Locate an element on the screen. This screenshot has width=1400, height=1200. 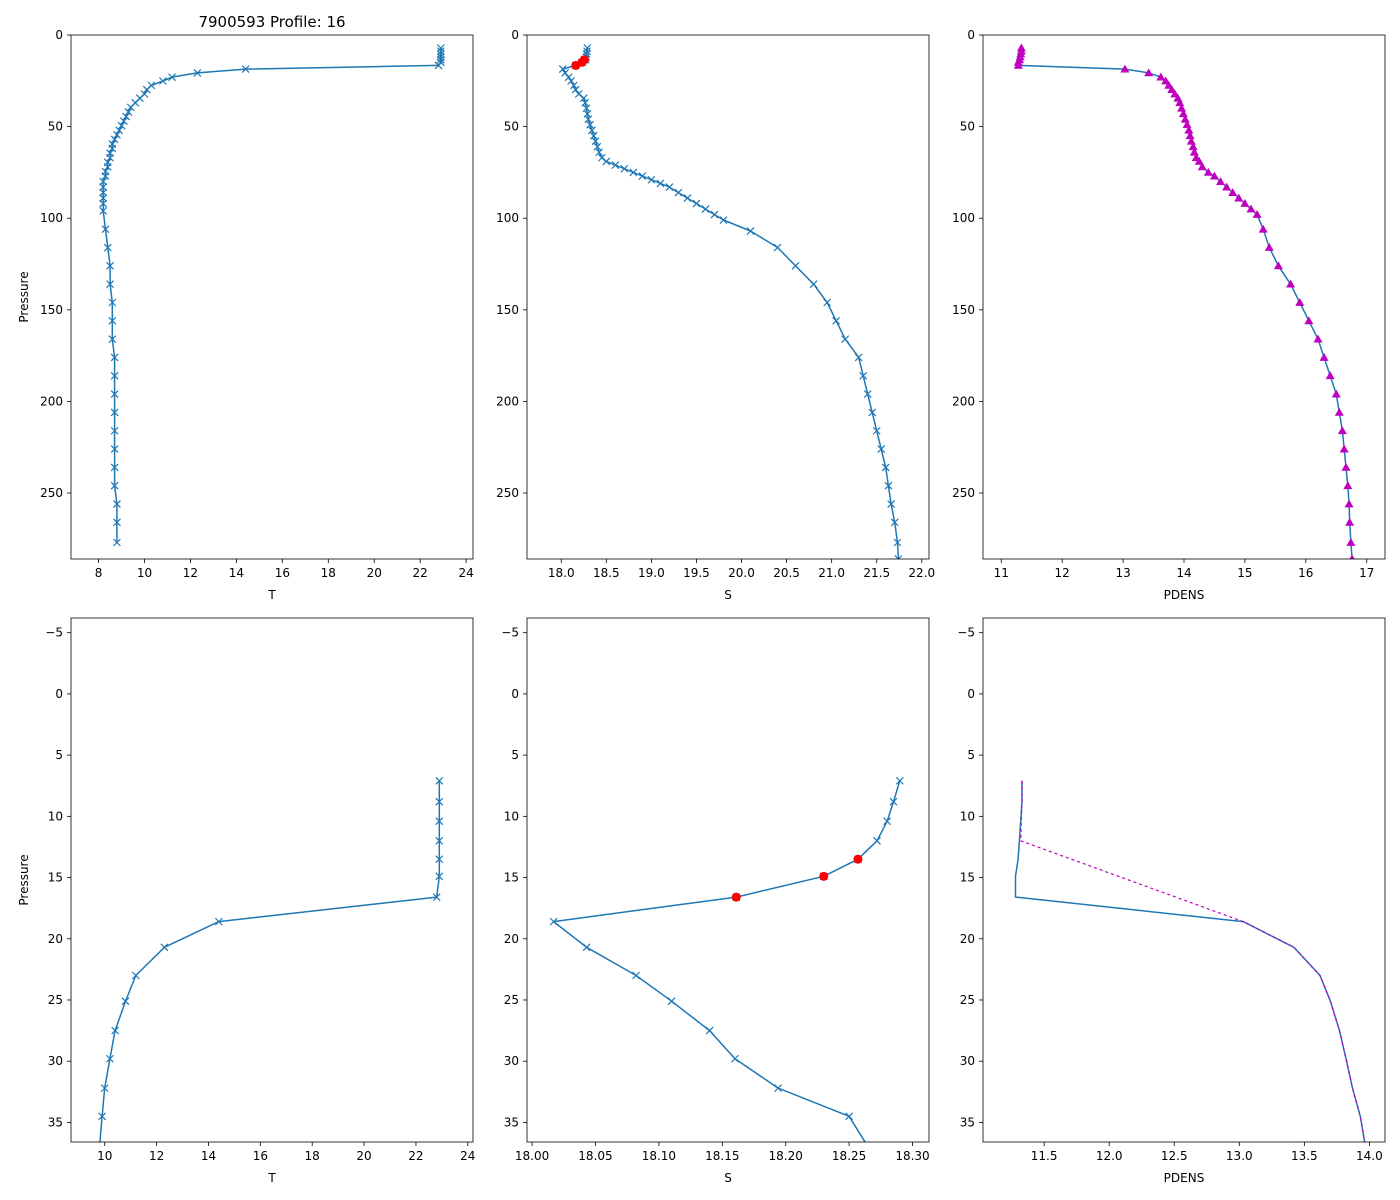
y-tick-label: 10 is located at coordinates (55, 816).